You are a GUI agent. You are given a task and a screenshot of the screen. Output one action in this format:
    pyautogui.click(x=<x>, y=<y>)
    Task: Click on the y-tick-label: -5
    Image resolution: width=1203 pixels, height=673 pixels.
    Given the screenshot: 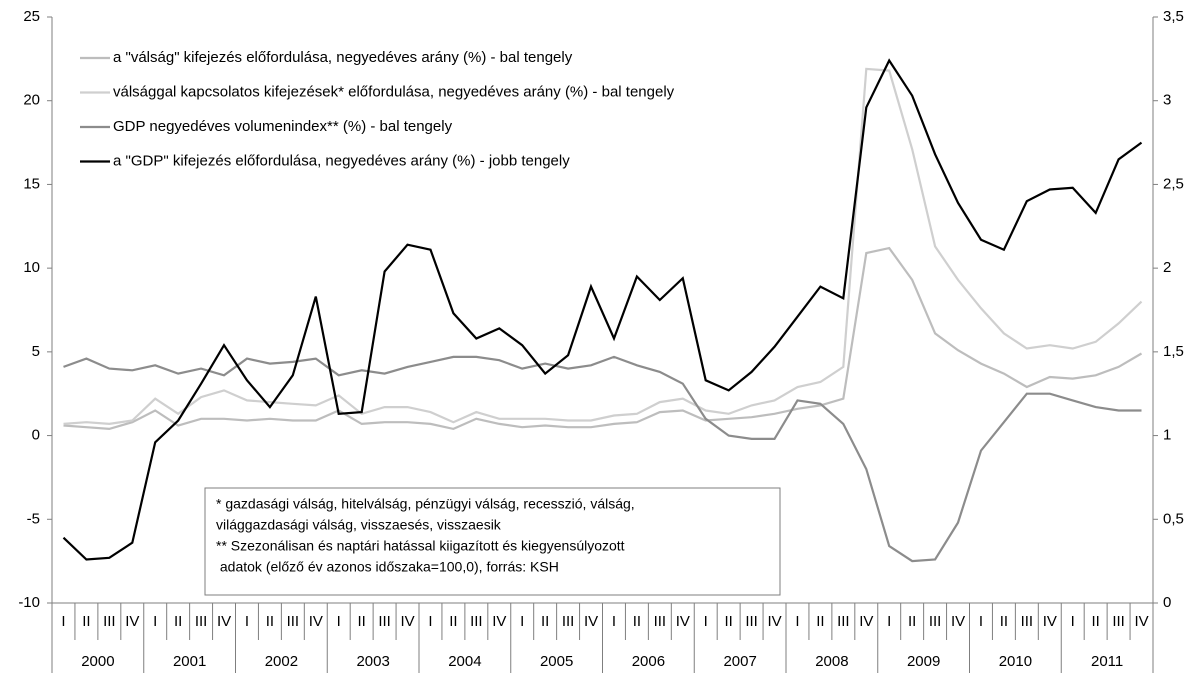 What is the action you would take?
    pyautogui.click(x=33, y=518)
    